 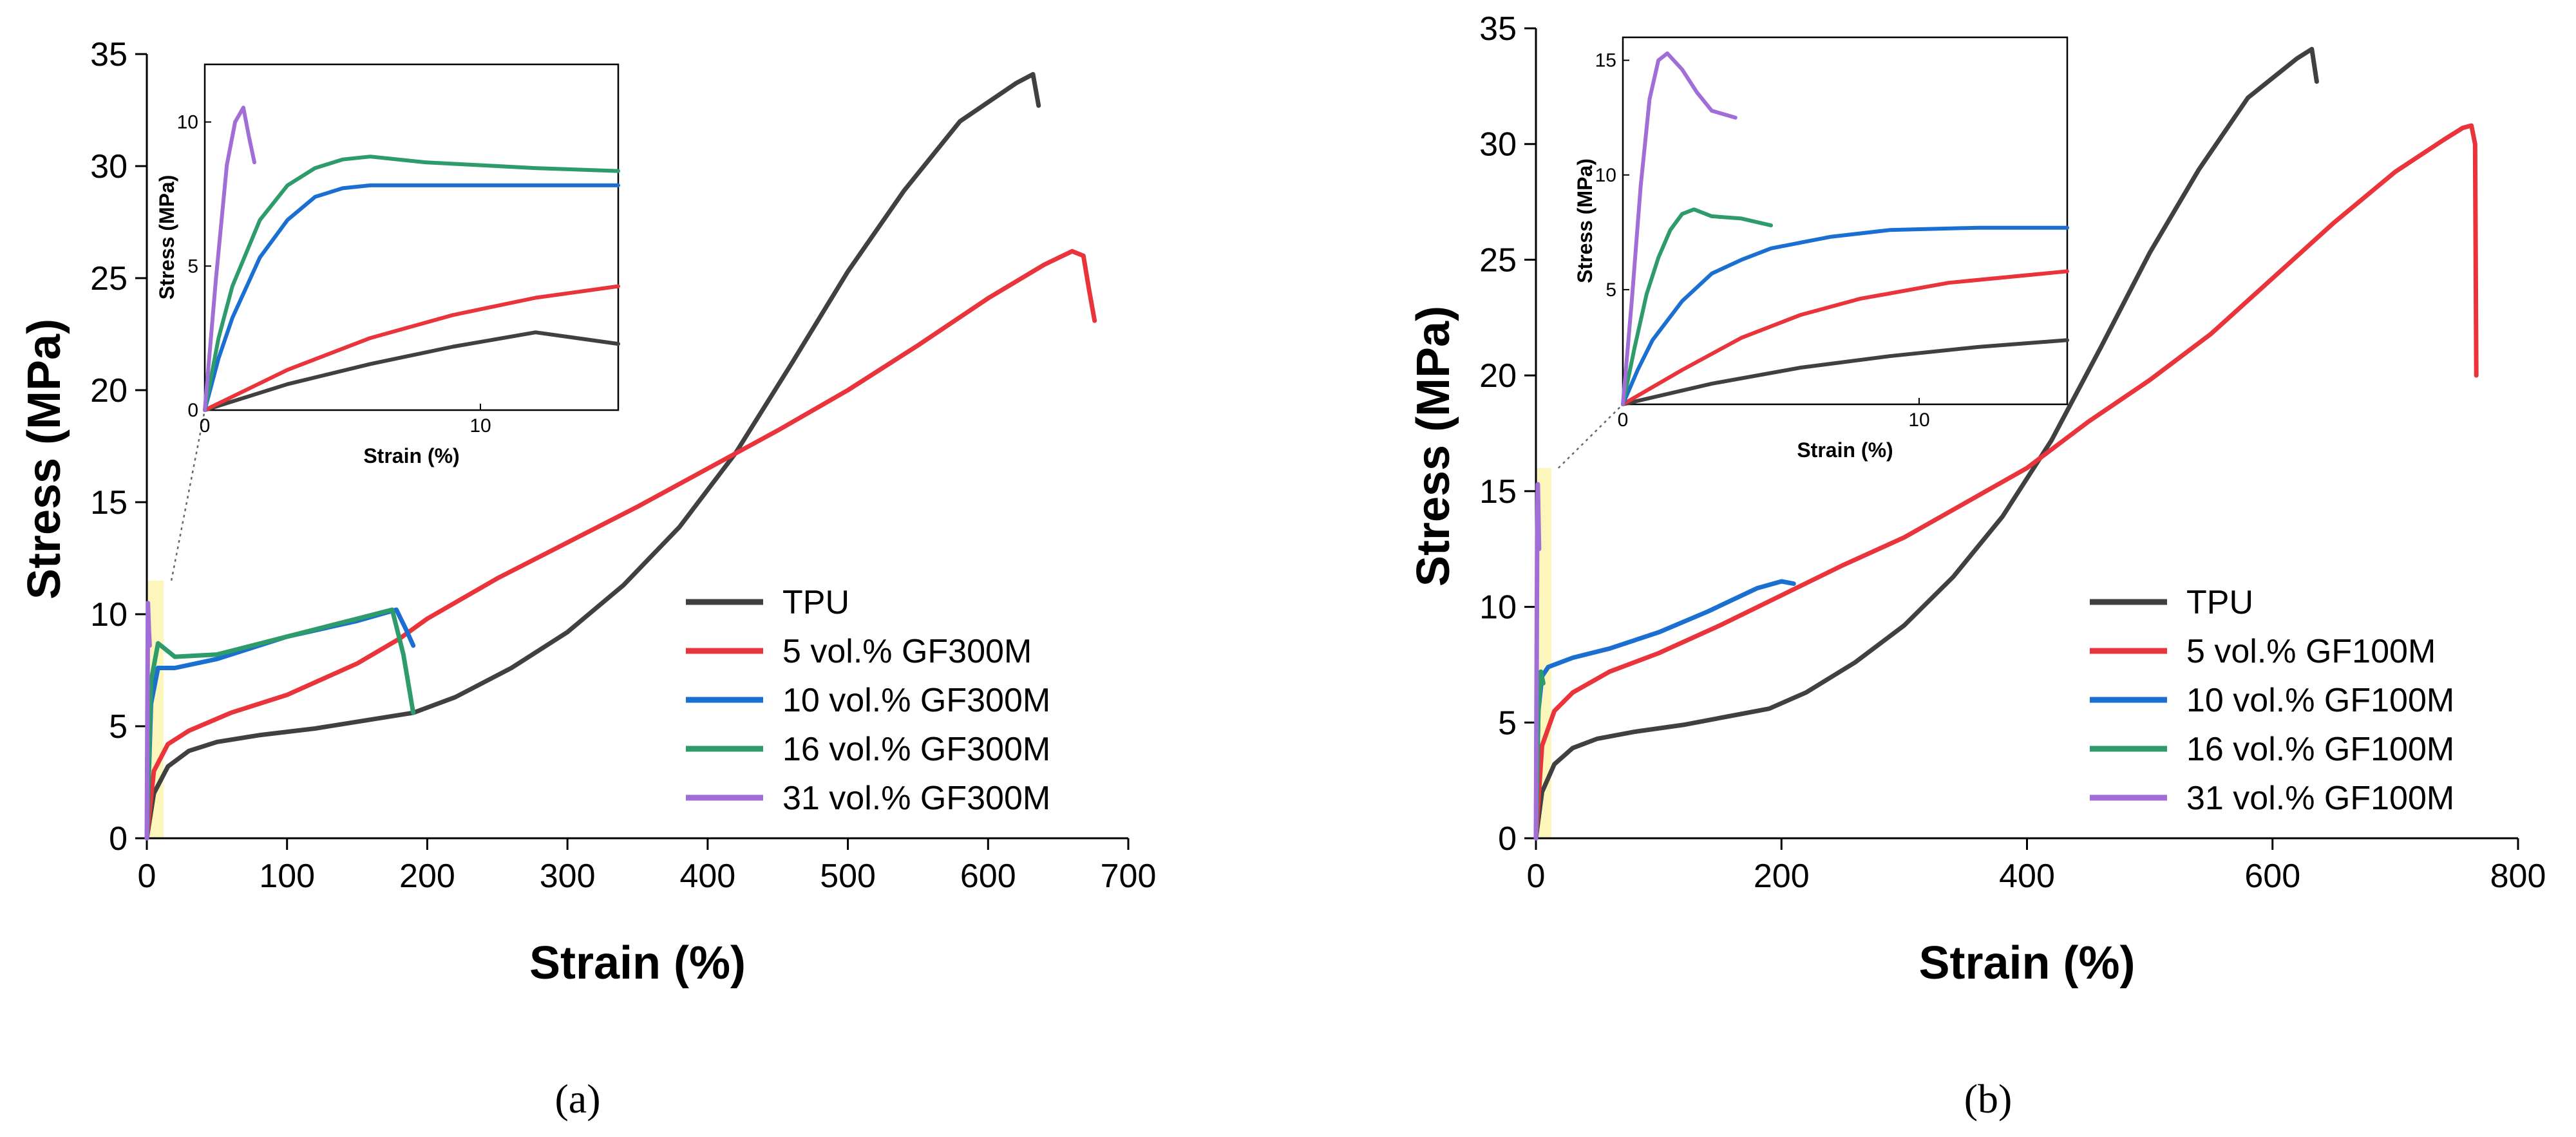 I want to click on panel-label: (a), so click(x=577, y=1099).